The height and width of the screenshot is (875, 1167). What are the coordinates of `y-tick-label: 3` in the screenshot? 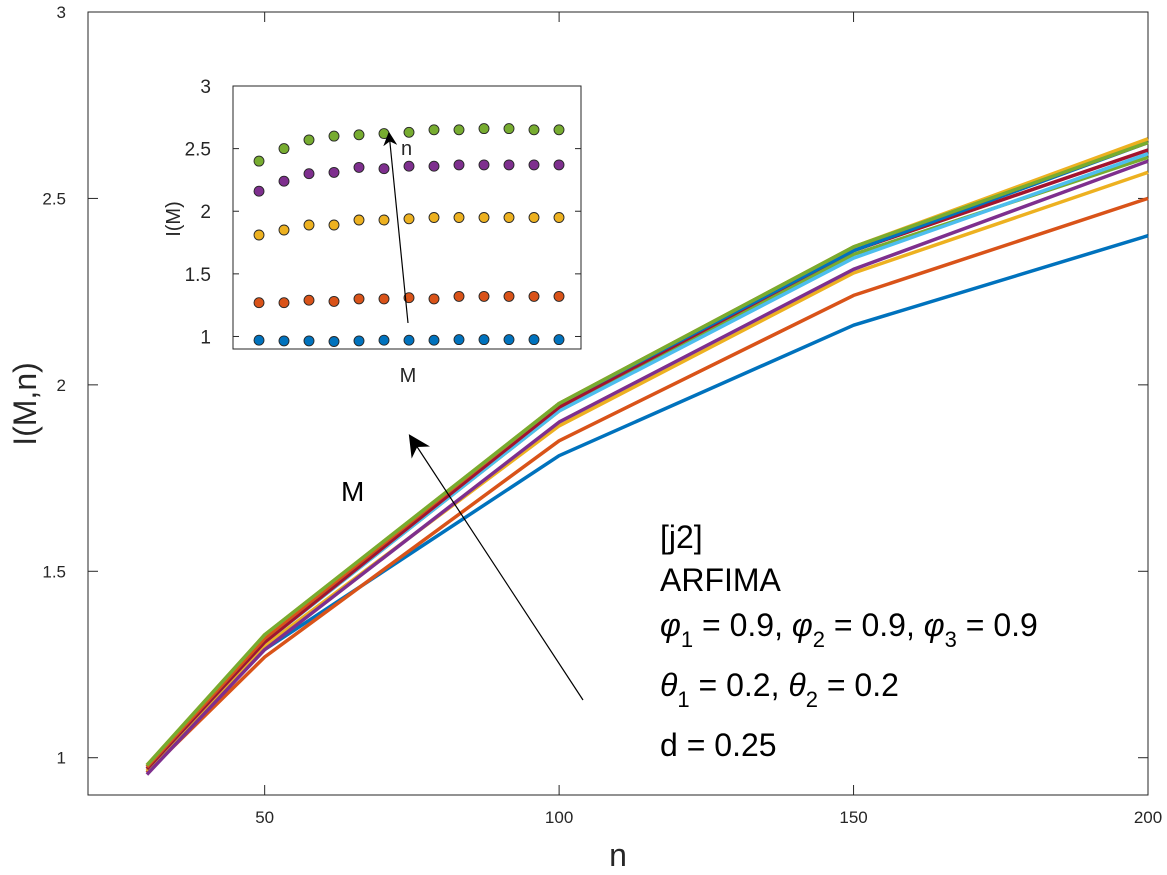 It's located at (61, 12).